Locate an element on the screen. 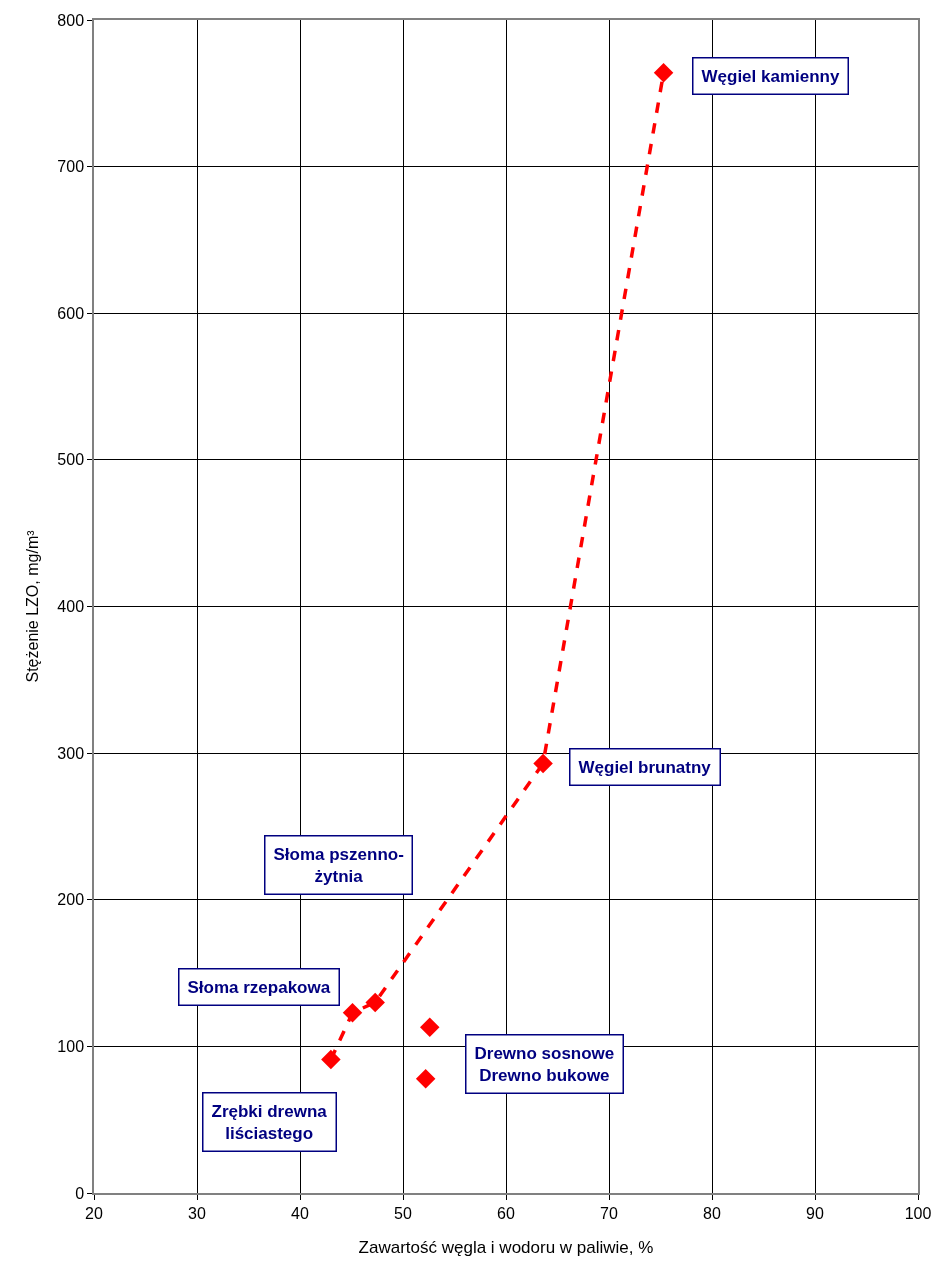 This screenshot has width=943, height=1279. annotation: Słoma pszenno- żytnia is located at coordinates (338, 865).